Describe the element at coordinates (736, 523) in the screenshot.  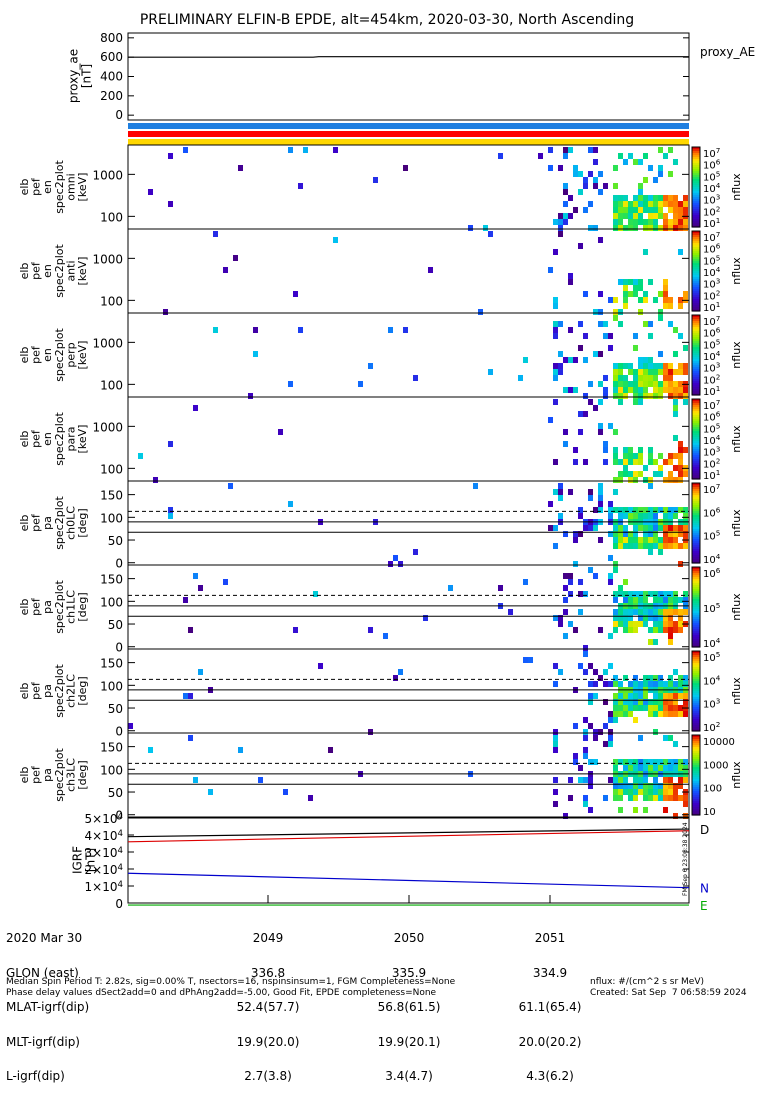
I see `colorbar-label: nflux` at that location.